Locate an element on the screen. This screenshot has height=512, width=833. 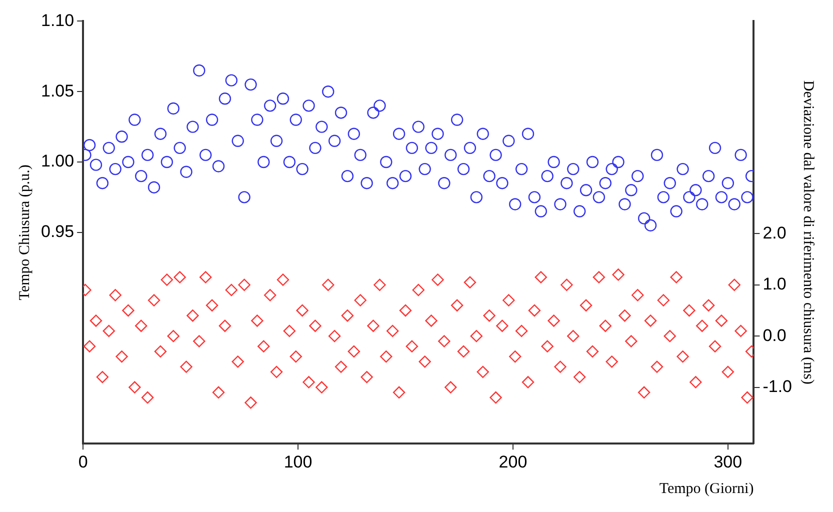
y-tick-label: 0.95 is located at coordinates (57, 232).